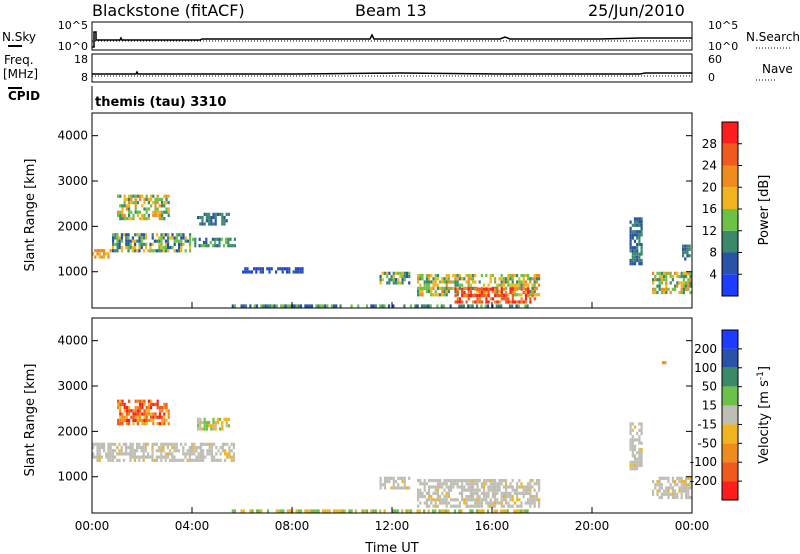  I want to click on power-colorbar-swatch, so click(730, 133).